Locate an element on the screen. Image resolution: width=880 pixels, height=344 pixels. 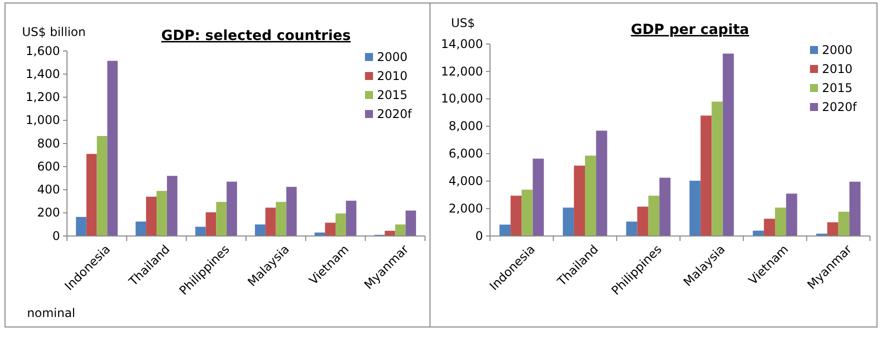
text: nominal is located at coordinates (51, 313).